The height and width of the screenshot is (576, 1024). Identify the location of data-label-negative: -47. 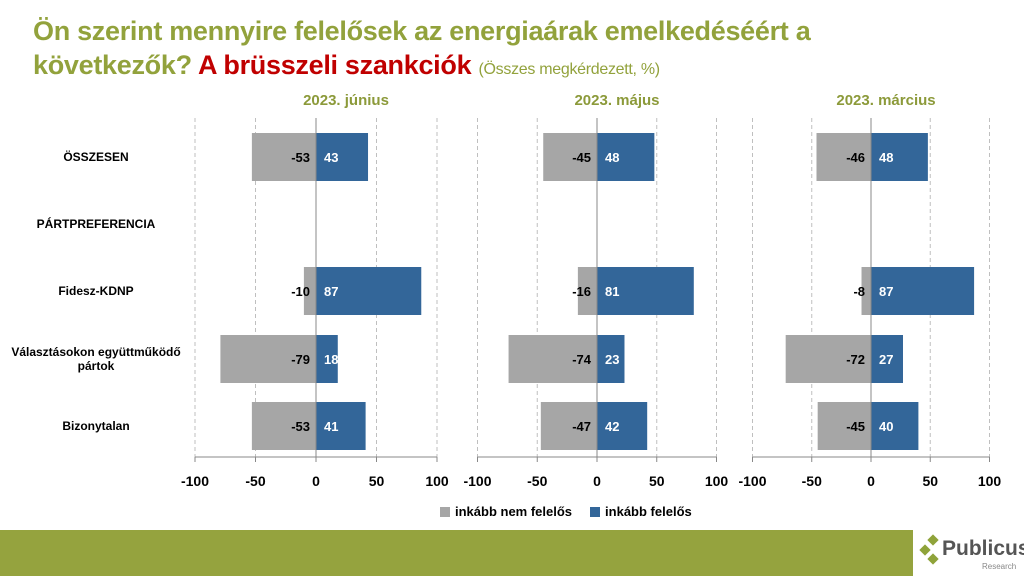
(581, 426).